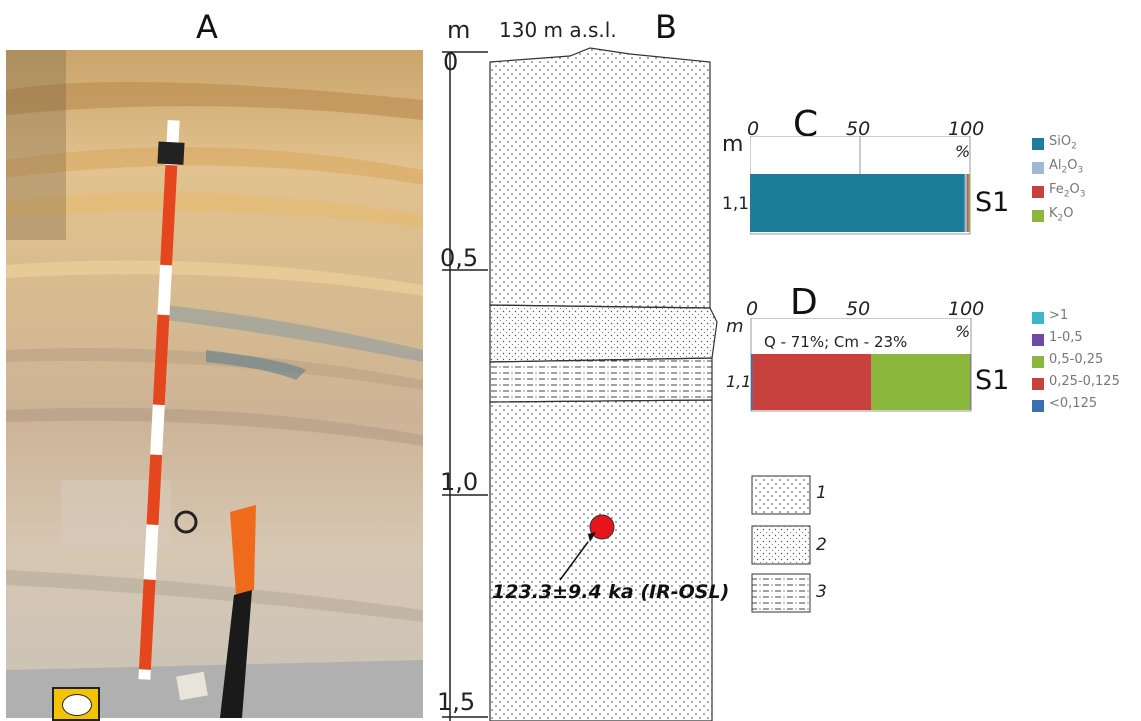 The image size is (1141, 721). What do you see at coordinates (804, 302) in the screenshot?
I see `panel-label-d: D` at bounding box center [804, 302].